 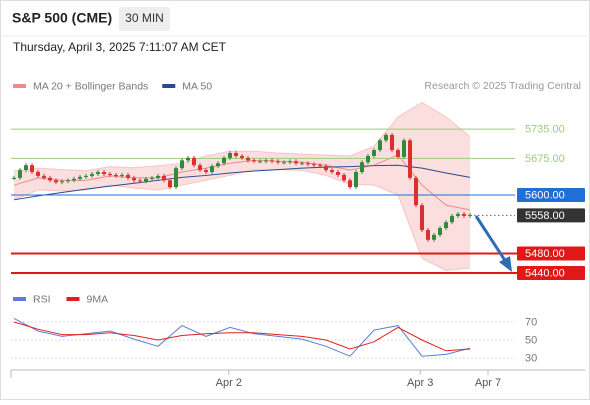 What do you see at coordinates (42, 299) in the screenshot?
I see `legend-label: RSI` at bounding box center [42, 299].